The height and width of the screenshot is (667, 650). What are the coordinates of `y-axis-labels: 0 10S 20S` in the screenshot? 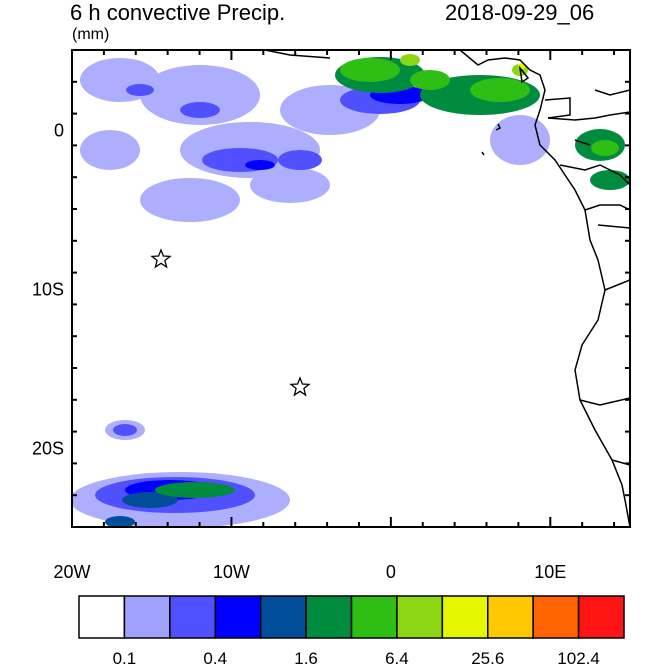 It's located at (48, 290).